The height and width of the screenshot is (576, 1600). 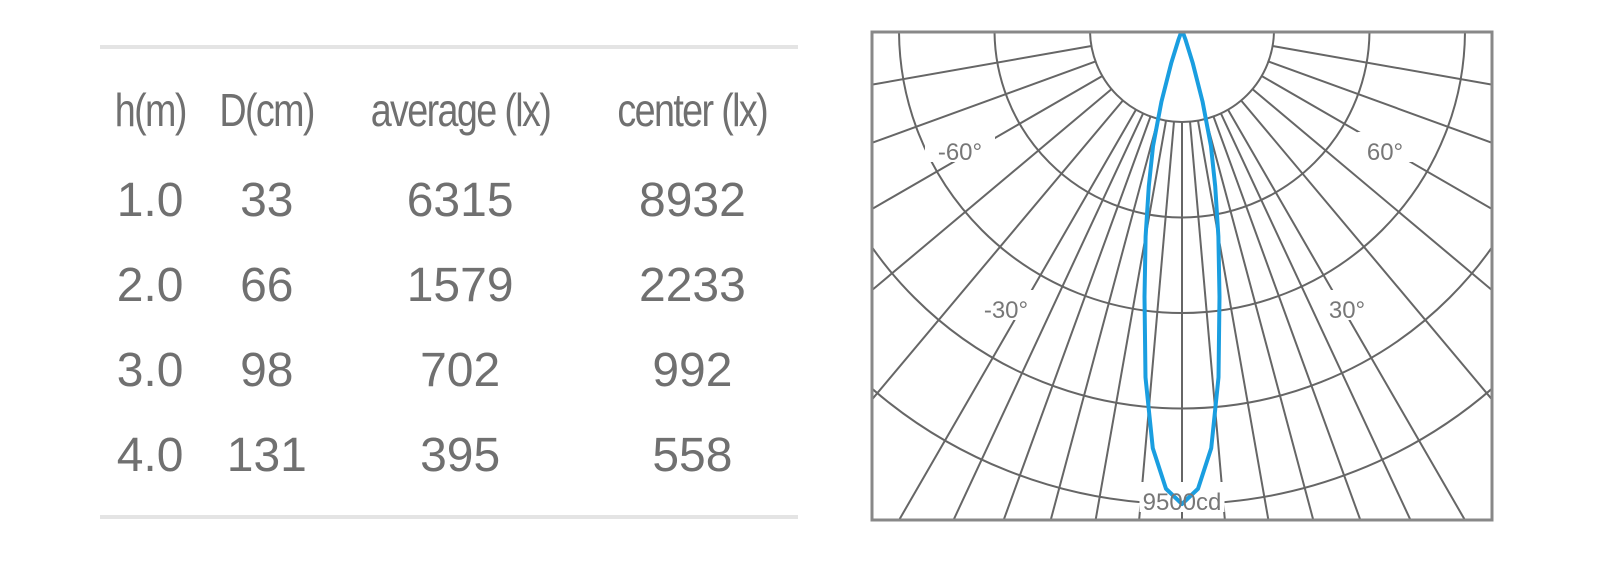 I want to click on table-row: 1.0 33 6315 8932, so click(x=449, y=200).